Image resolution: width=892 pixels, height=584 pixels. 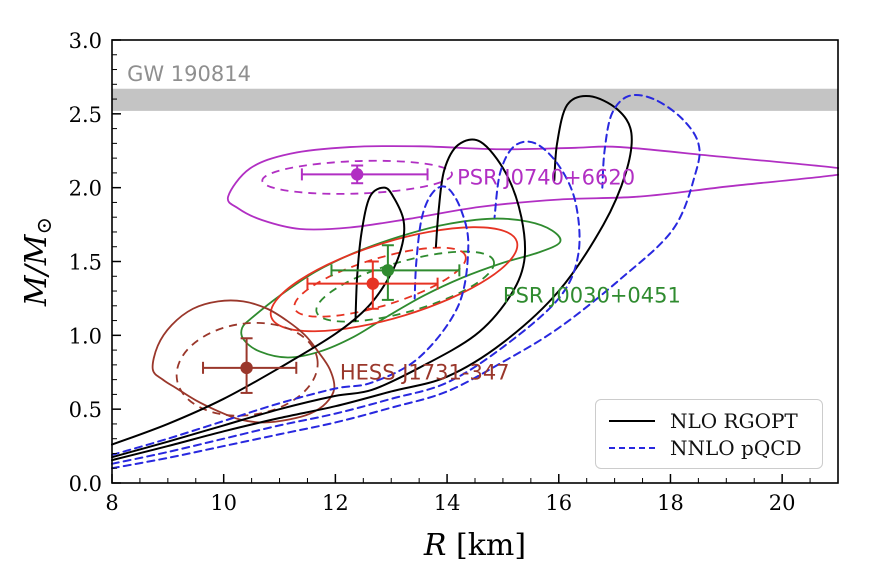 What do you see at coordinates (335, 503) in the screenshot?
I see `x-tick-label: 12` at bounding box center [335, 503].